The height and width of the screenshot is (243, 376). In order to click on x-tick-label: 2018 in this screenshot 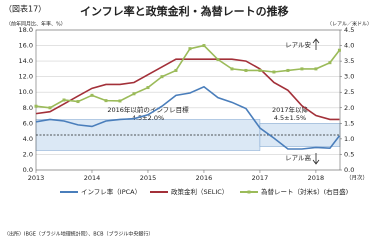, I will do `click(316, 178)`.